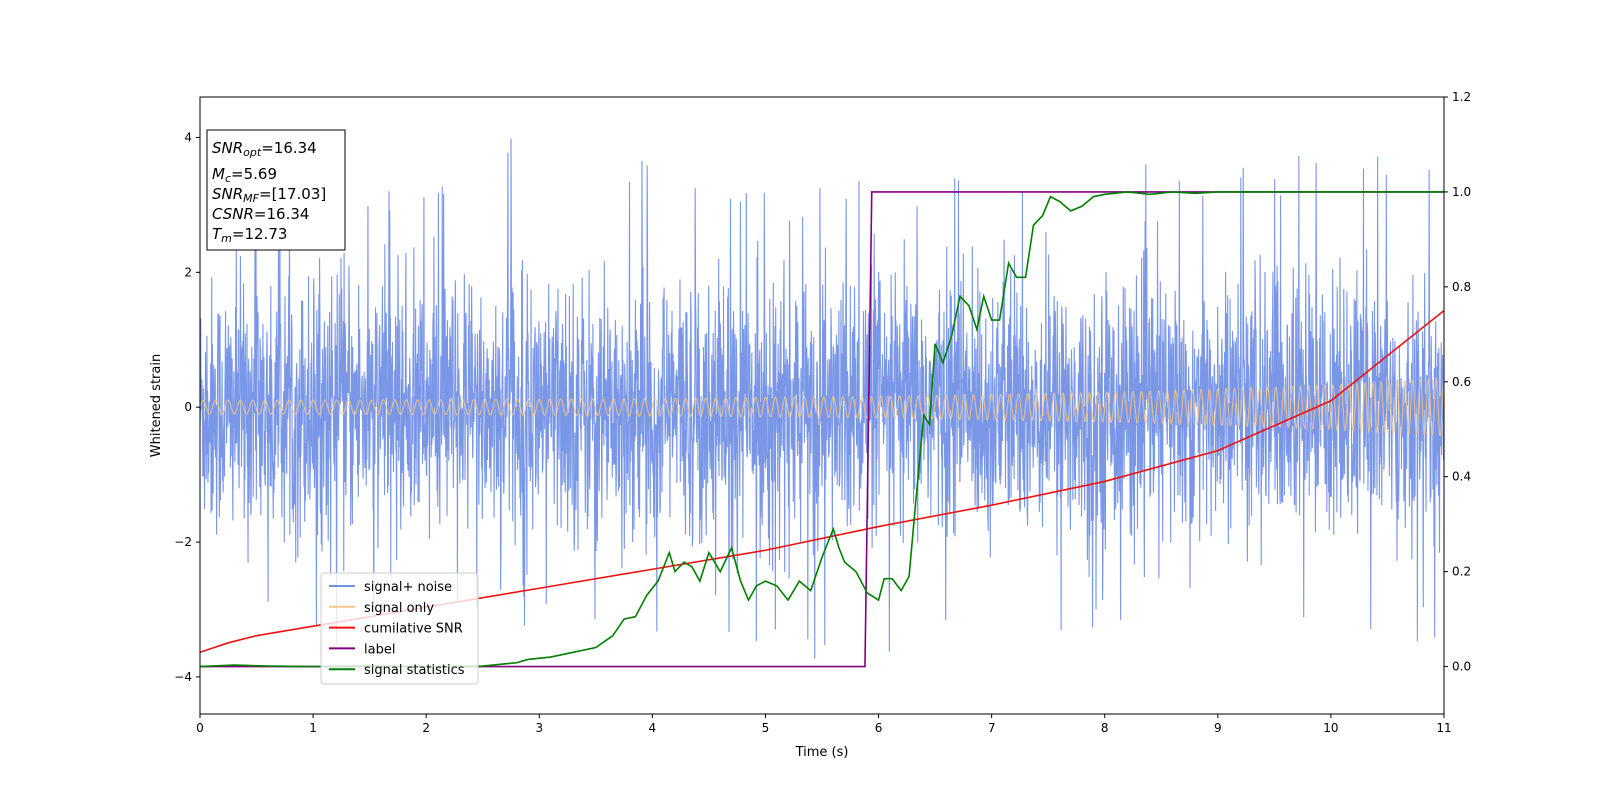  Describe the element at coordinates (1105, 728) in the screenshot. I see `x-tick-label: 8` at that location.